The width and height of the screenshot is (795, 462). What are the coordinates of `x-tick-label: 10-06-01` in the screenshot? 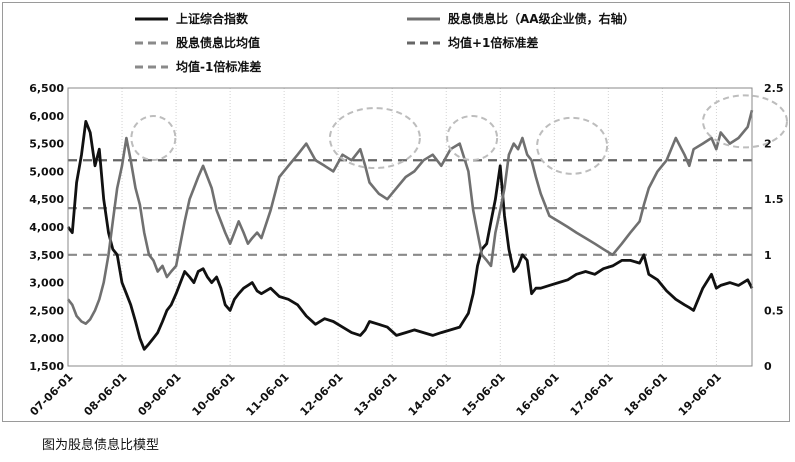 It's located at (214, 394).